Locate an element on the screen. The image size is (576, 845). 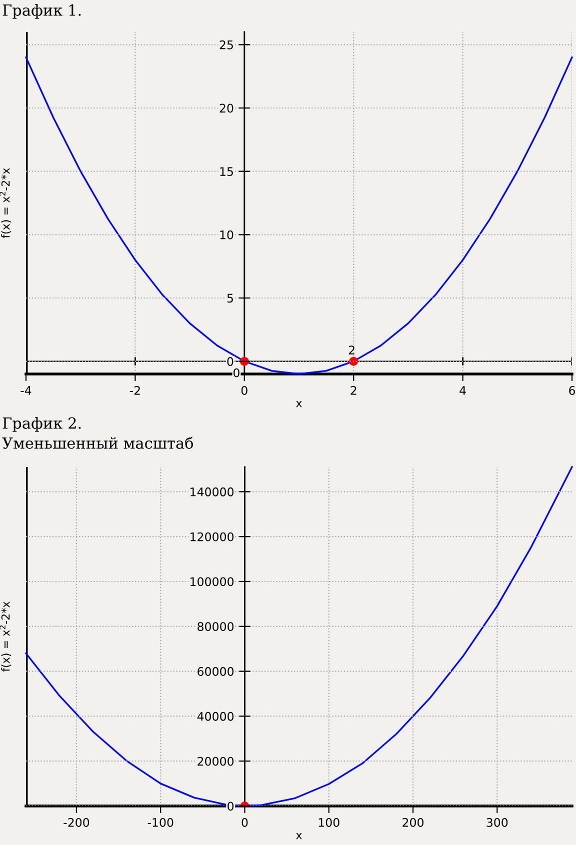
y-tick-label: 20 is located at coordinates (227, 108).